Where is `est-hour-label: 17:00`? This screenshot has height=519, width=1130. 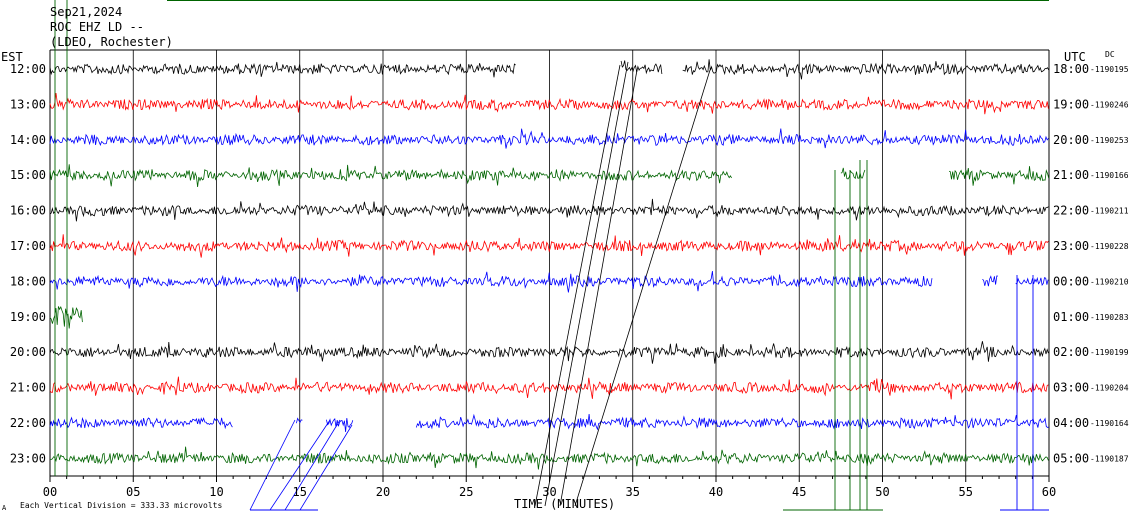
est-hour-label: 17:00 is located at coordinates (28, 246).